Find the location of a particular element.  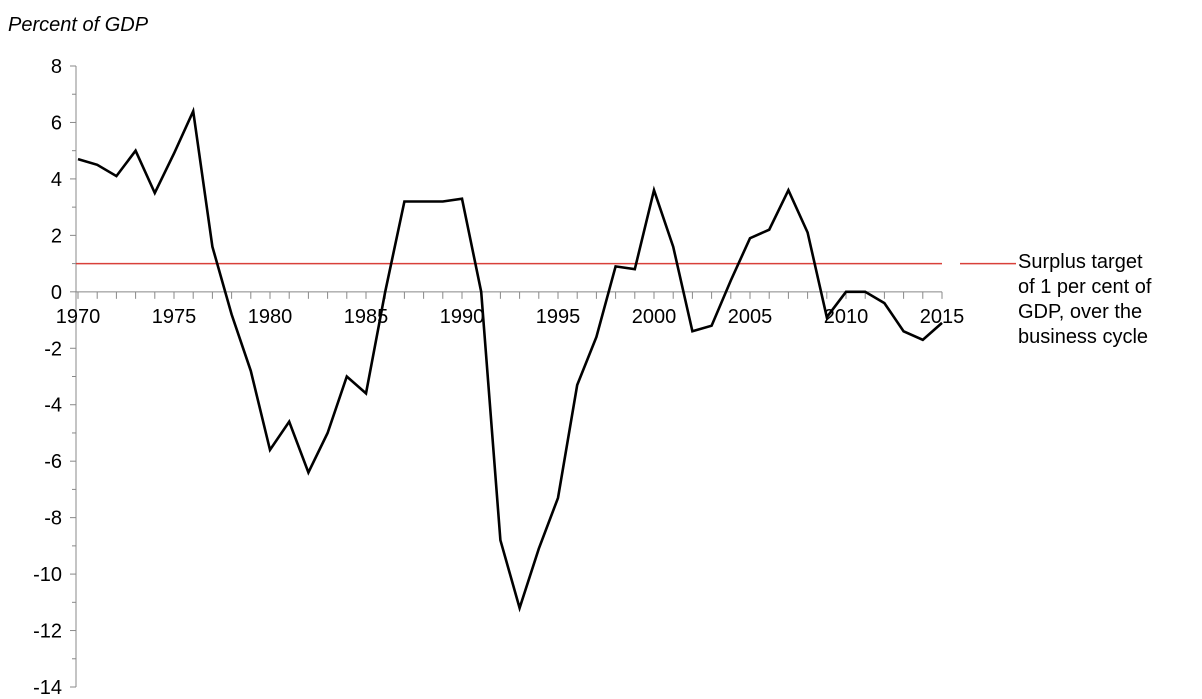

x-tick-label: 1975 is located at coordinates (174, 317).